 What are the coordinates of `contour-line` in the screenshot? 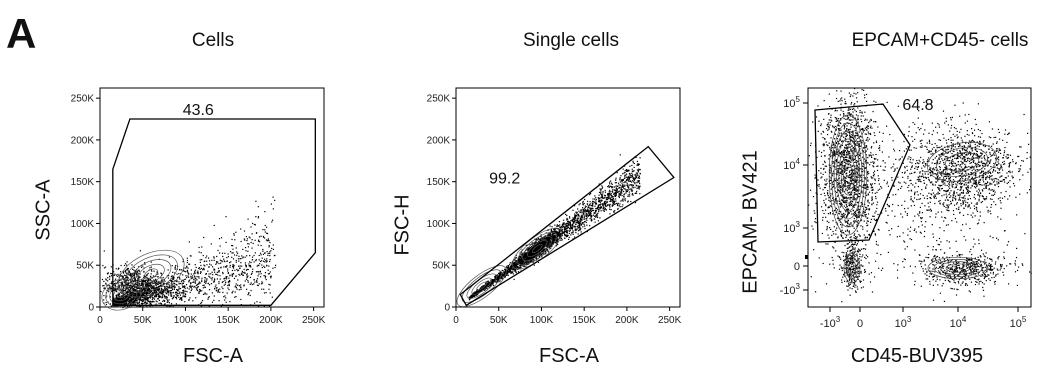 It's located at (121, 294).